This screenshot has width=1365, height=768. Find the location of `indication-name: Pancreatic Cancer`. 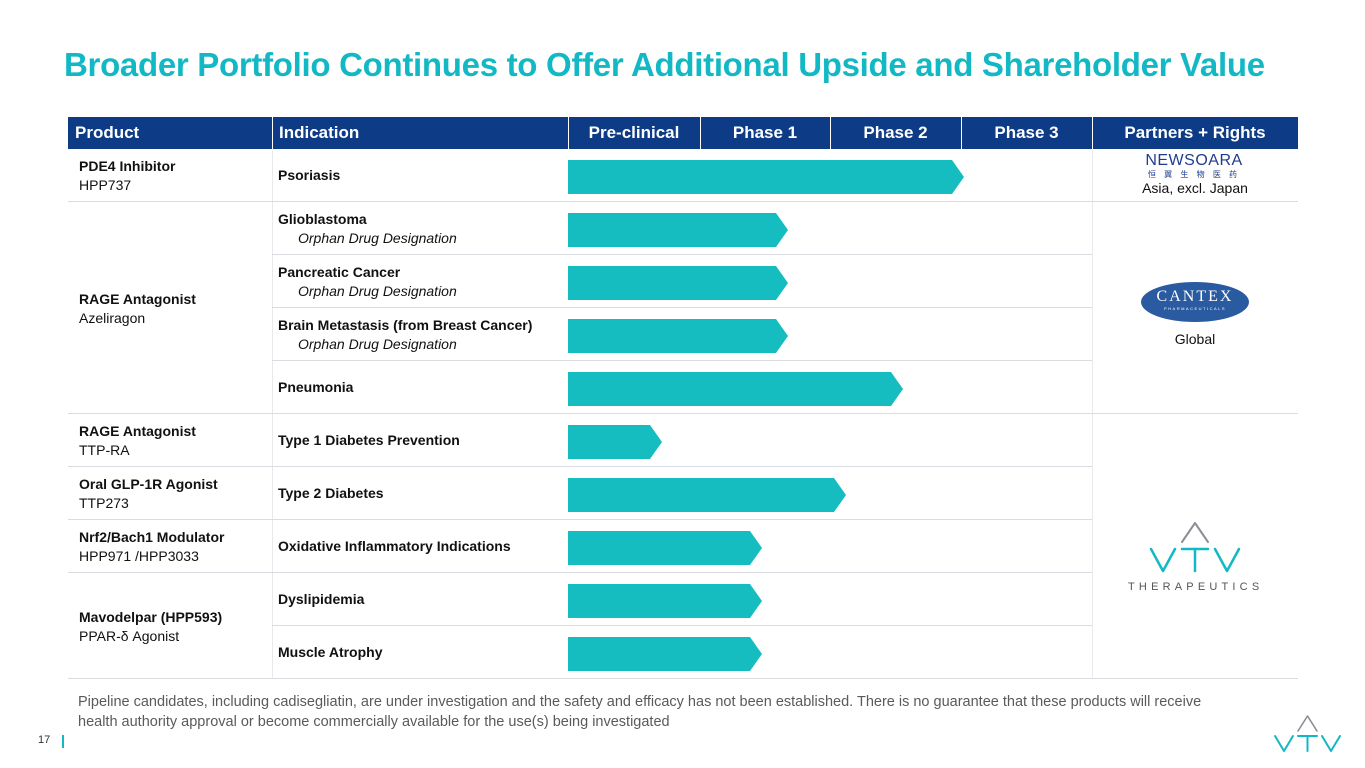

indication-name: Pancreatic Cancer is located at coordinates (339, 272).